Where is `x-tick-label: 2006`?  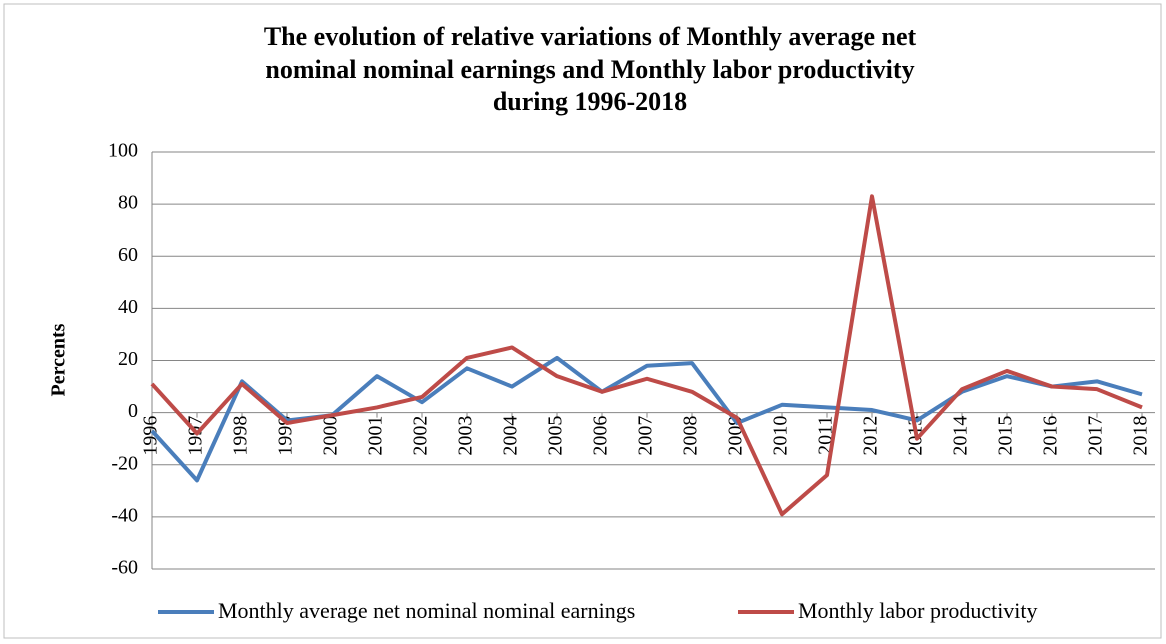 x-tick-label: 2006 is located at coordinates (601, 436).